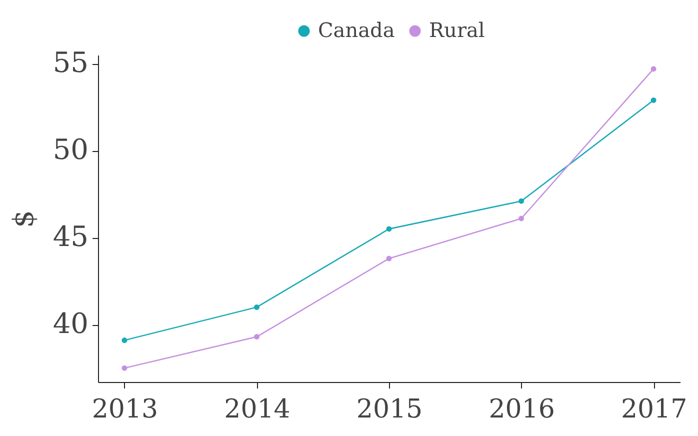 The height and width of the screenshot is (436, 698). Describe the element at coordinates (70, 237) in the screenshot. I see `y-tick-label: 45` at that location.